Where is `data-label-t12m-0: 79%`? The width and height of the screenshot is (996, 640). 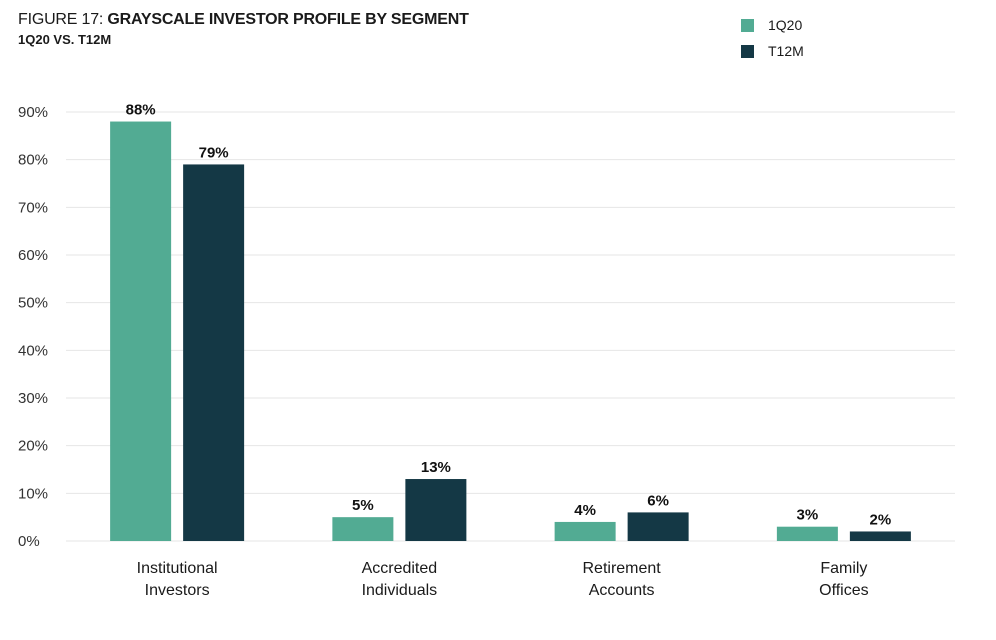 data-label-t12m-0: 79% is located at coordinates (214, 152).